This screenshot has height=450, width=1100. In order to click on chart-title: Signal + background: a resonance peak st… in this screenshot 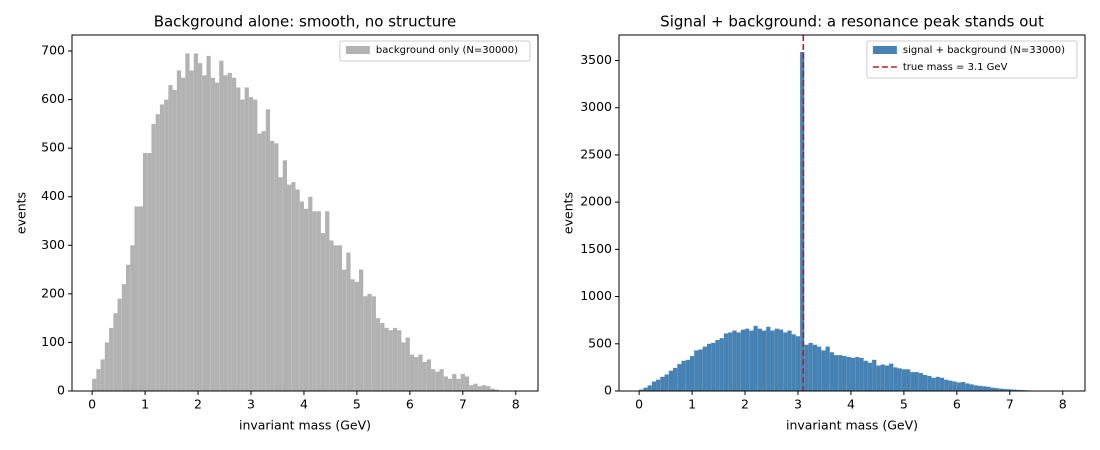, I will do `click(852, 22)`.